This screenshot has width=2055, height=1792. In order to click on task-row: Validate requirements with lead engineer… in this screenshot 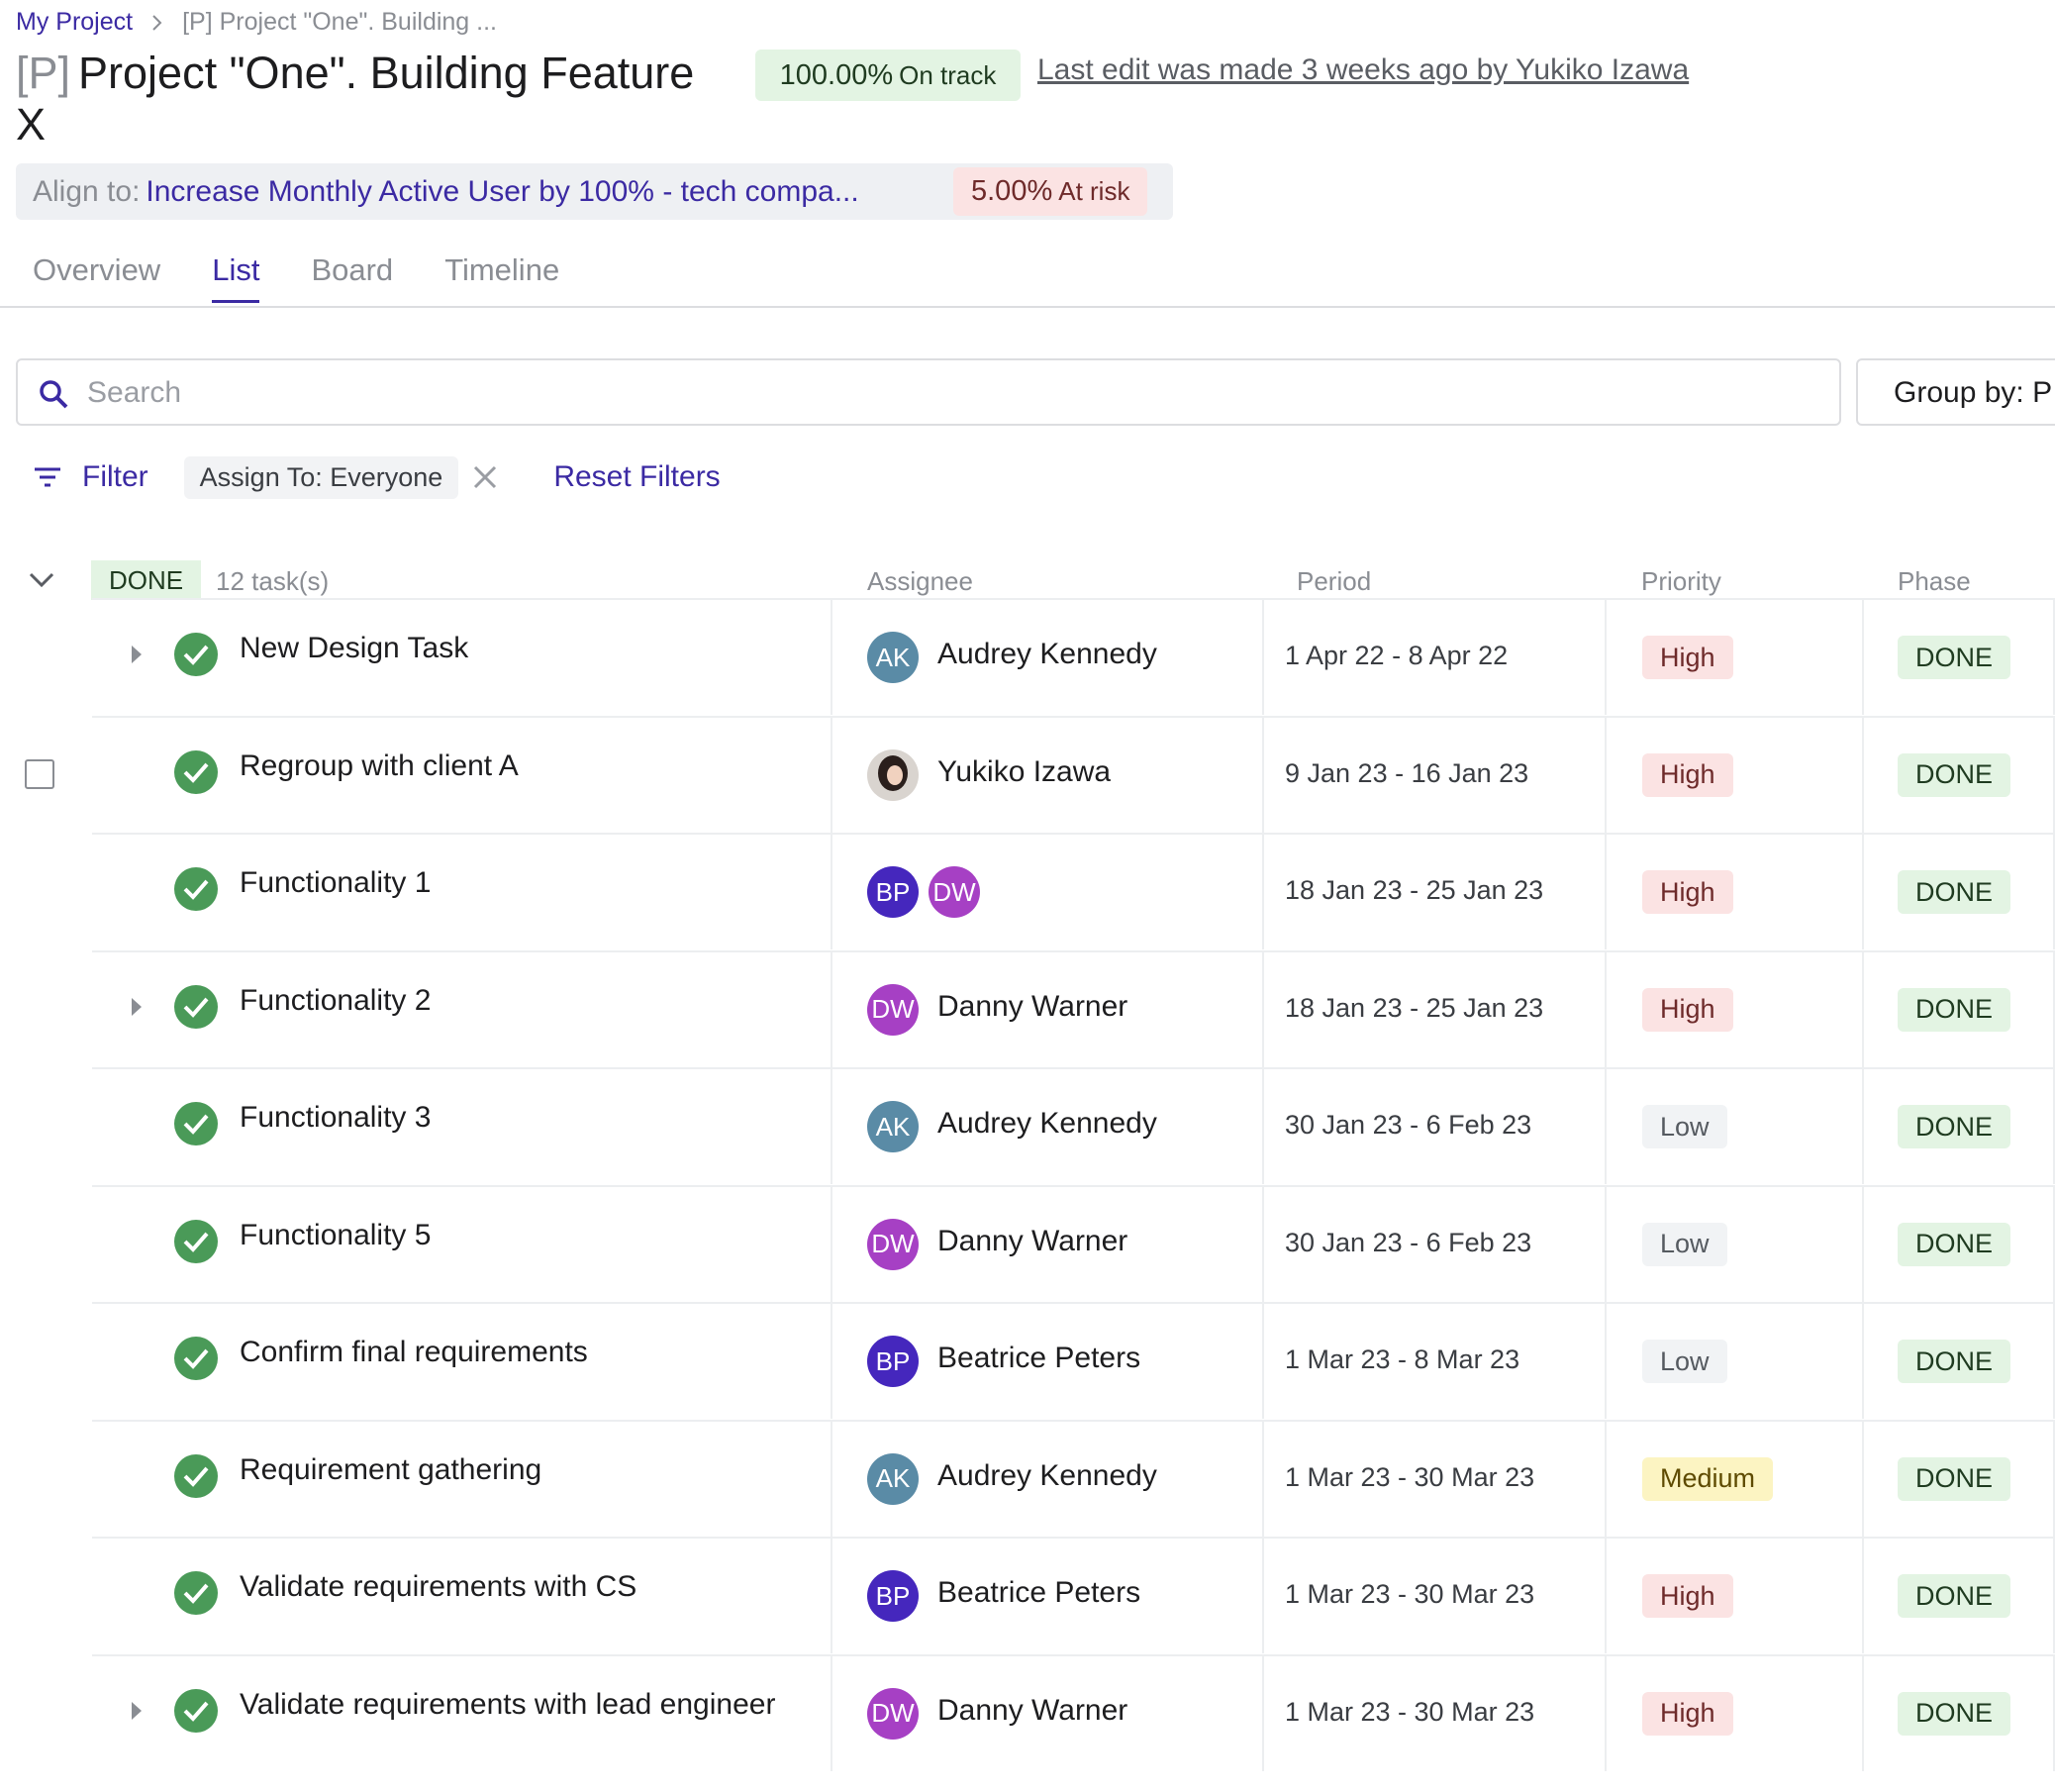, I will do `click(1027, 1712)`.